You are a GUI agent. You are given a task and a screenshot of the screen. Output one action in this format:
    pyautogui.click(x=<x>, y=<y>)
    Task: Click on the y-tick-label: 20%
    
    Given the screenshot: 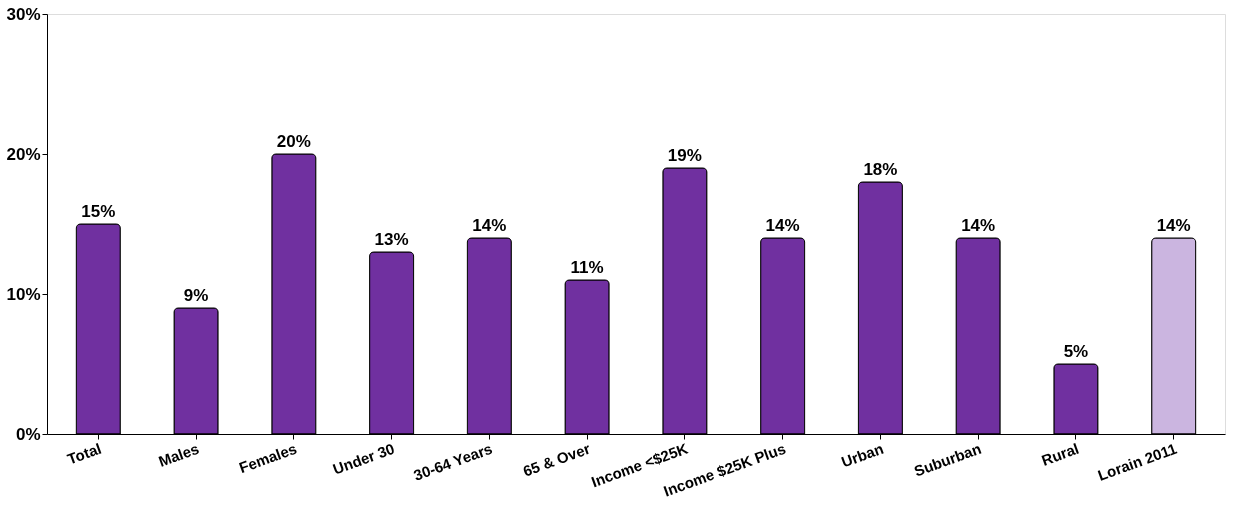 What is the action you would take?
    pyautogui.click(x=23, y=154)
    